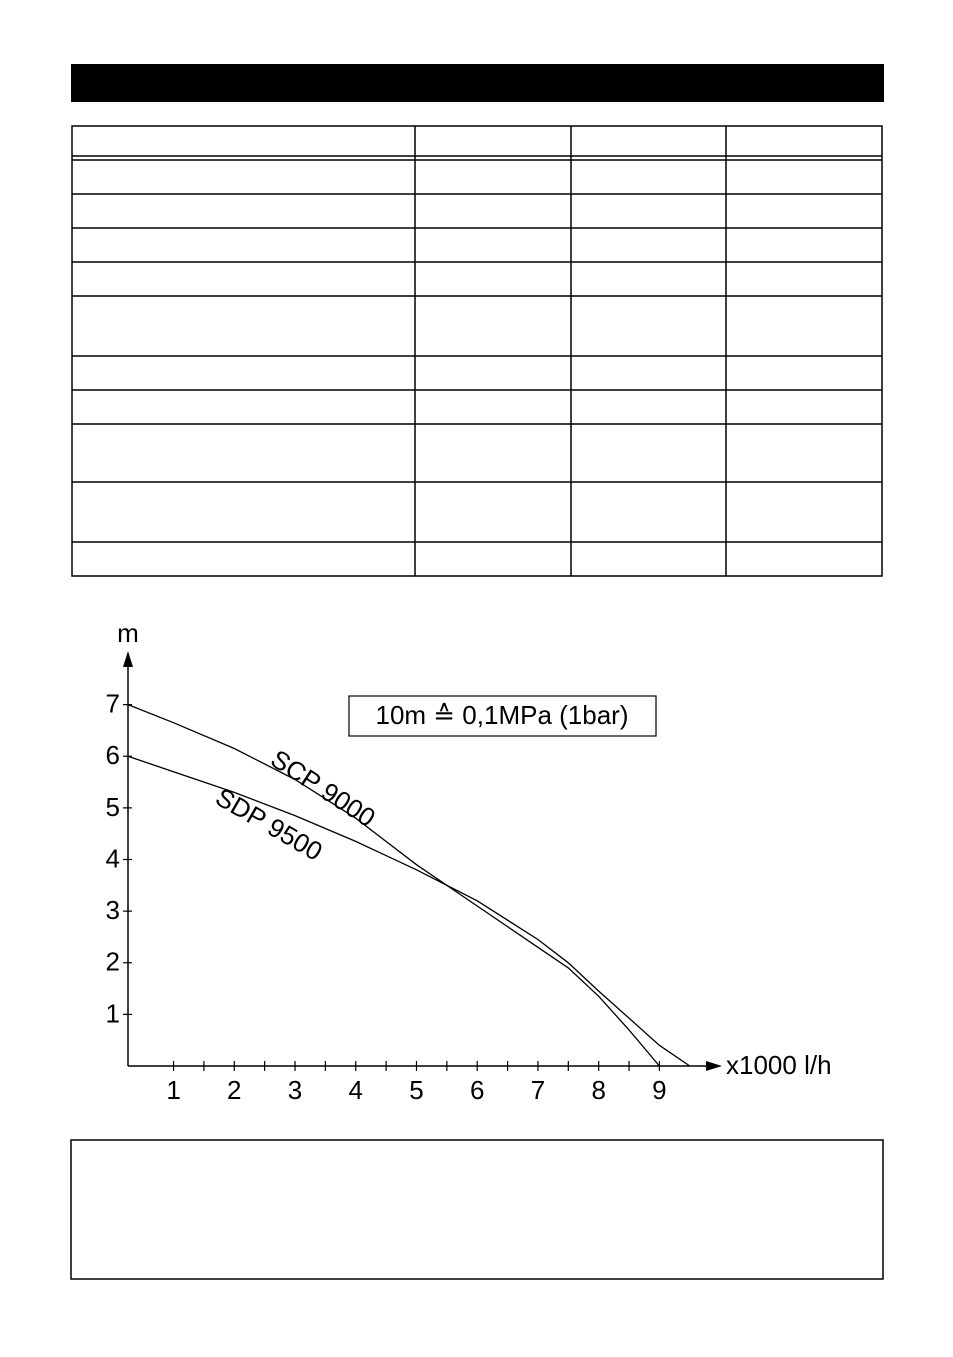  What do you see at coordinates (113, 807) in the screenshot?
I see `y-tick-label: 5` at bounding box center [113, 807].